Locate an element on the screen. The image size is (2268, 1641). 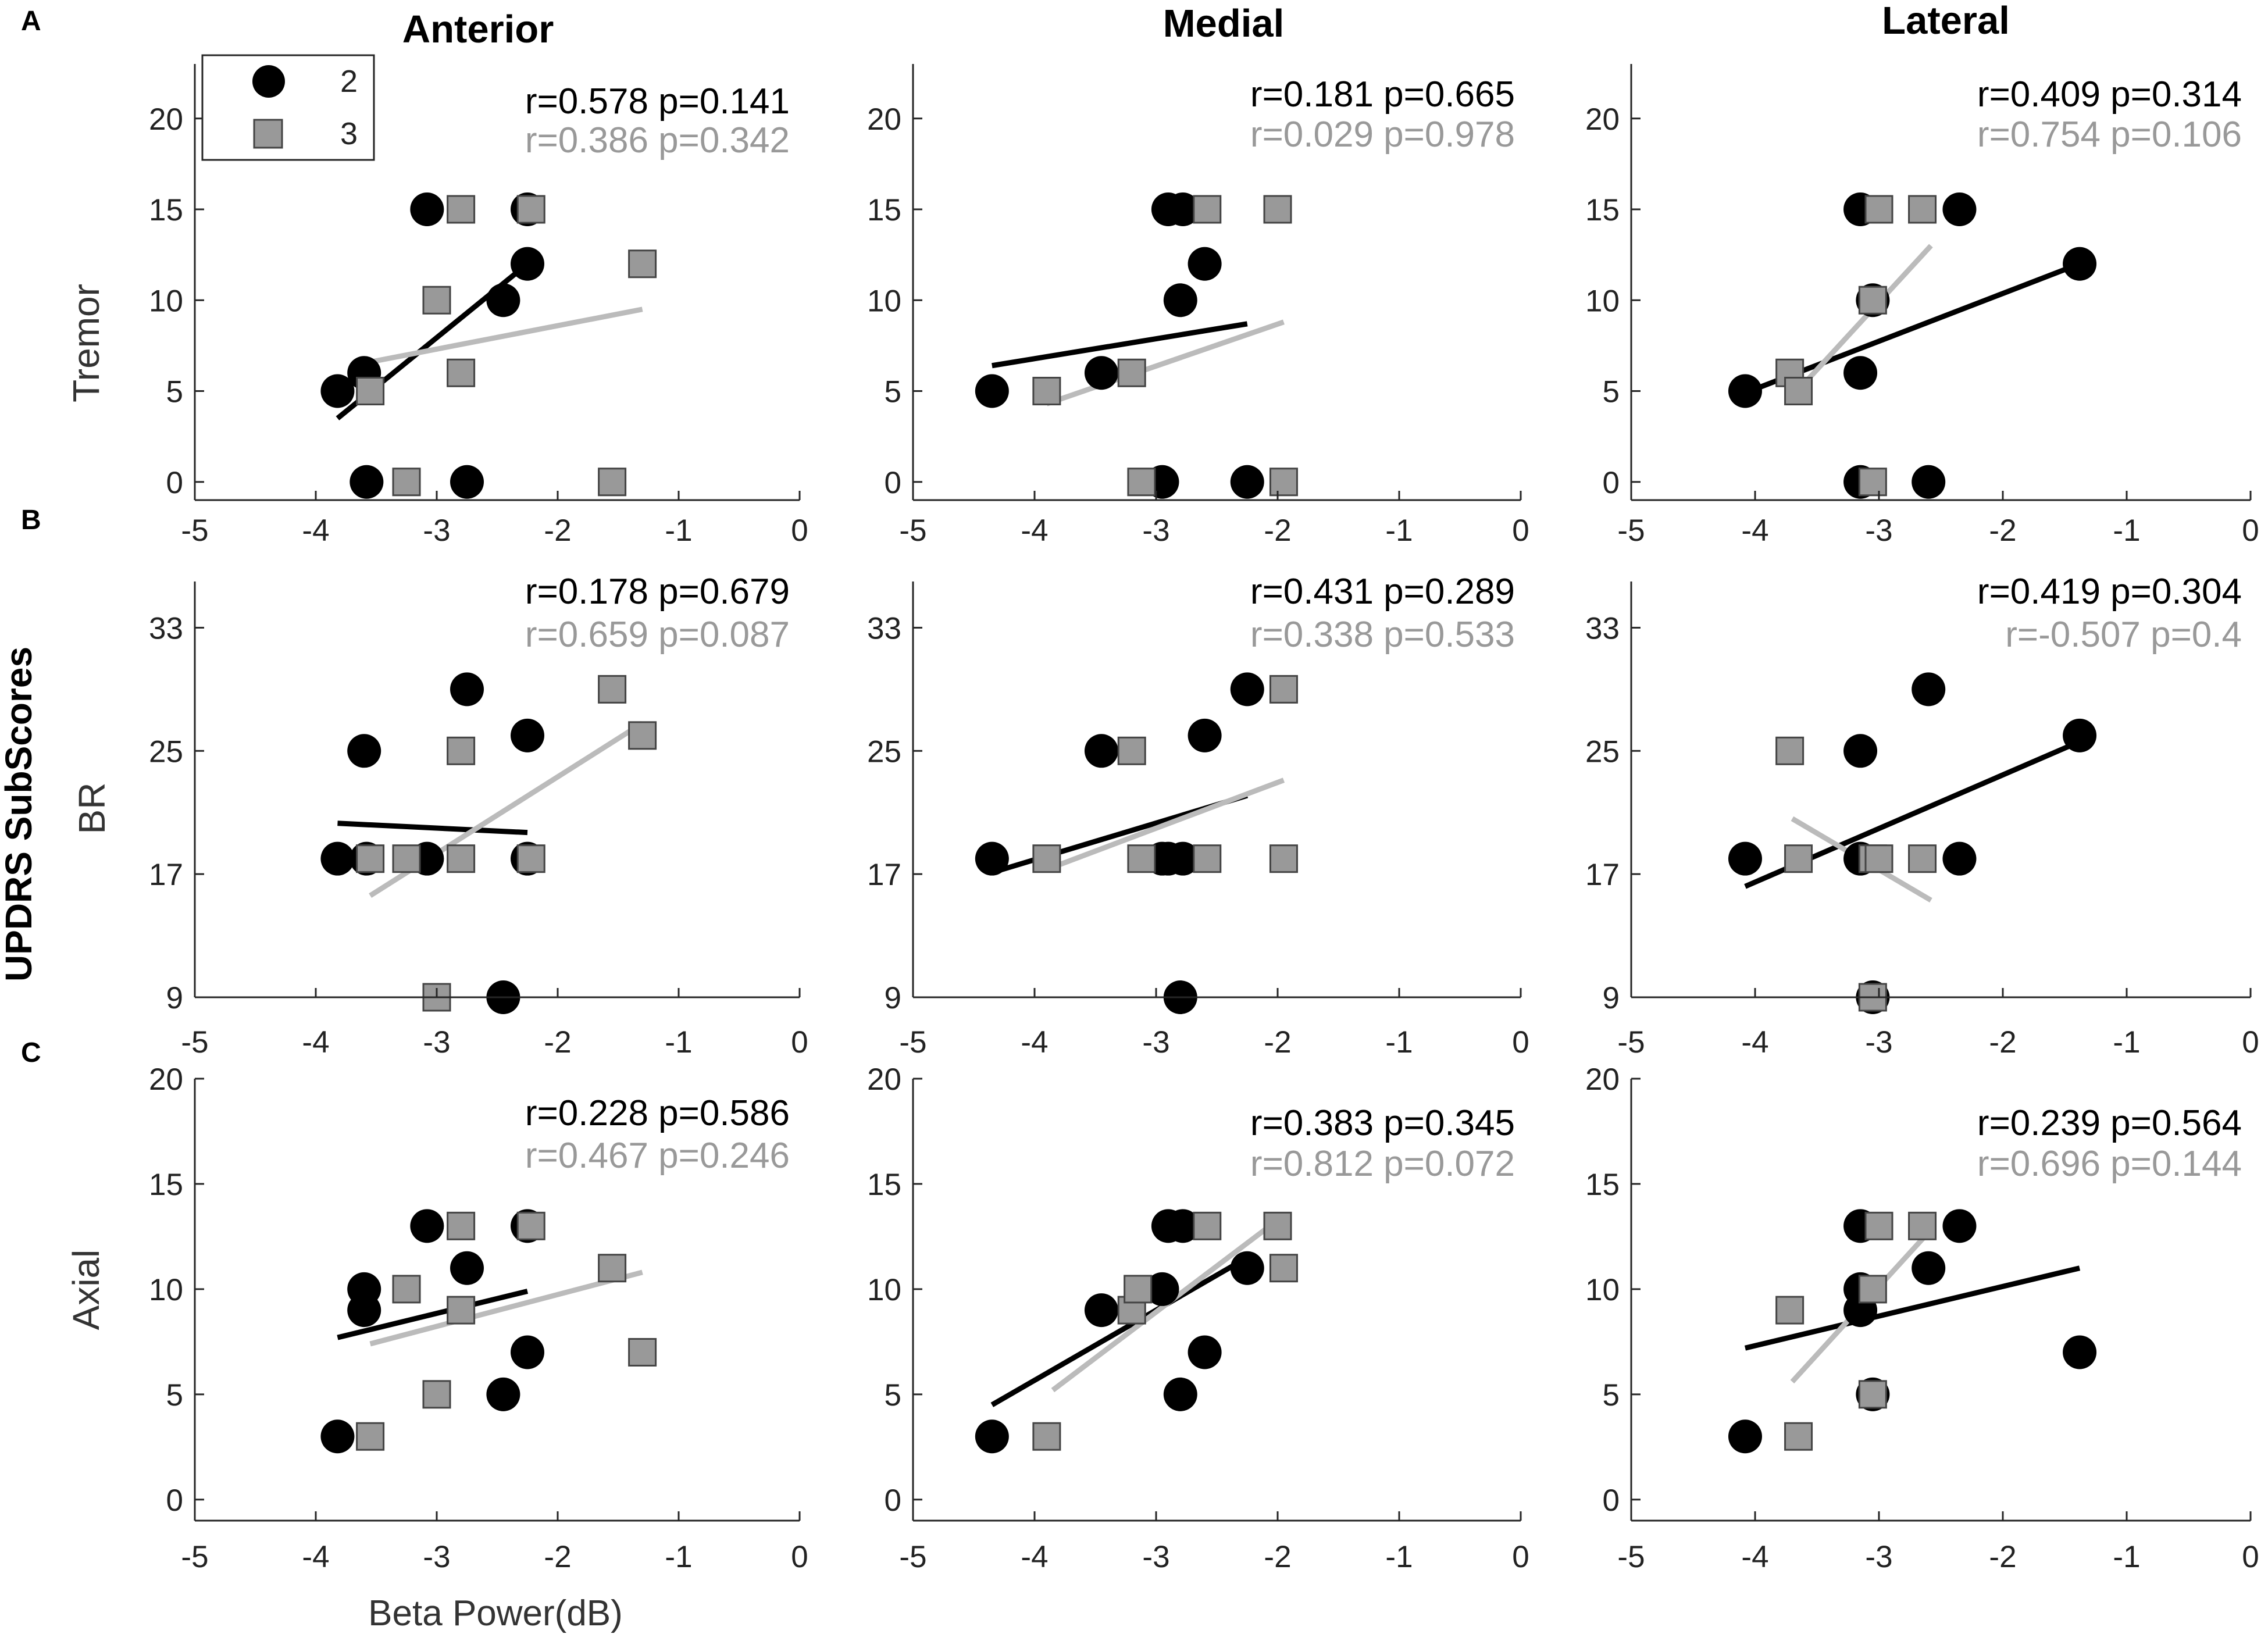
x-tick-label-r0c1: -1 is located at coordinates (1399, 530).